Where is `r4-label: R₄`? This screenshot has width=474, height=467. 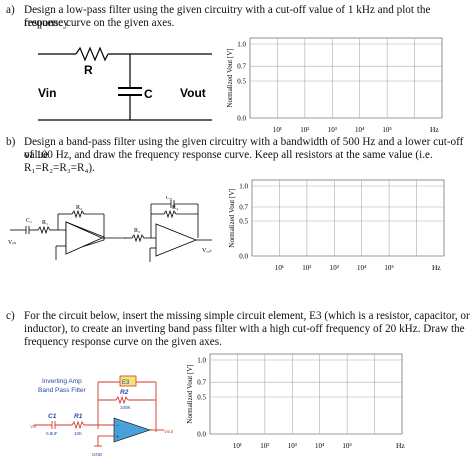 r4-label: R₄ is located at coordinates (175, 208).